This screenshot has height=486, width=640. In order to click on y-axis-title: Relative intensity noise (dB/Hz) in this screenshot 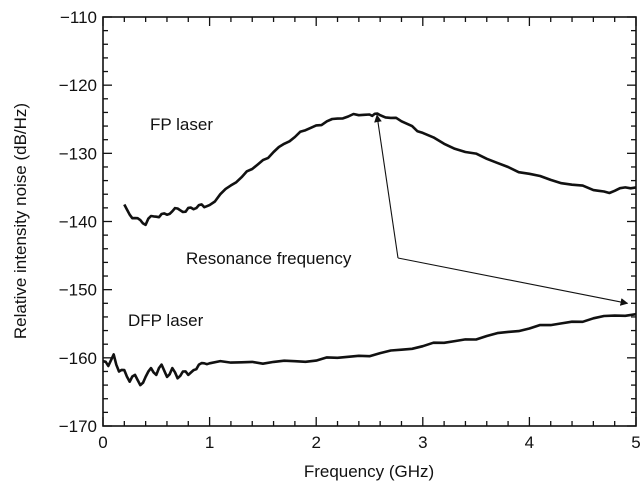, I will do `click(20, 221)`.